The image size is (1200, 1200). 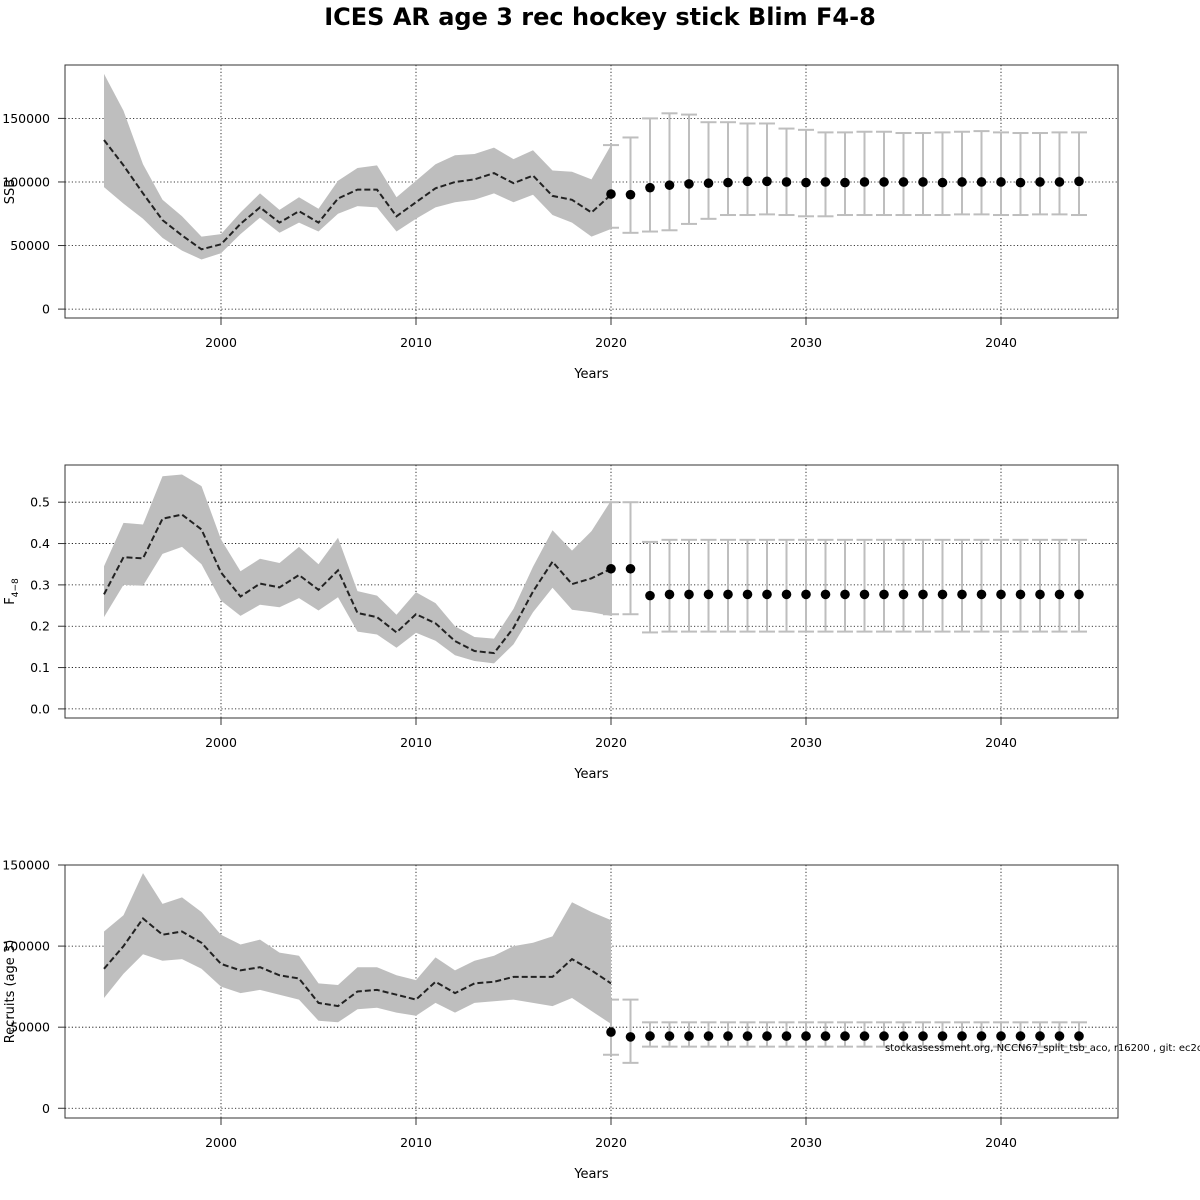 What do you see at coordinates (10, 191) in the screenshot?
I see `y-axis-title: SSB` at bounding box center [10, 191].